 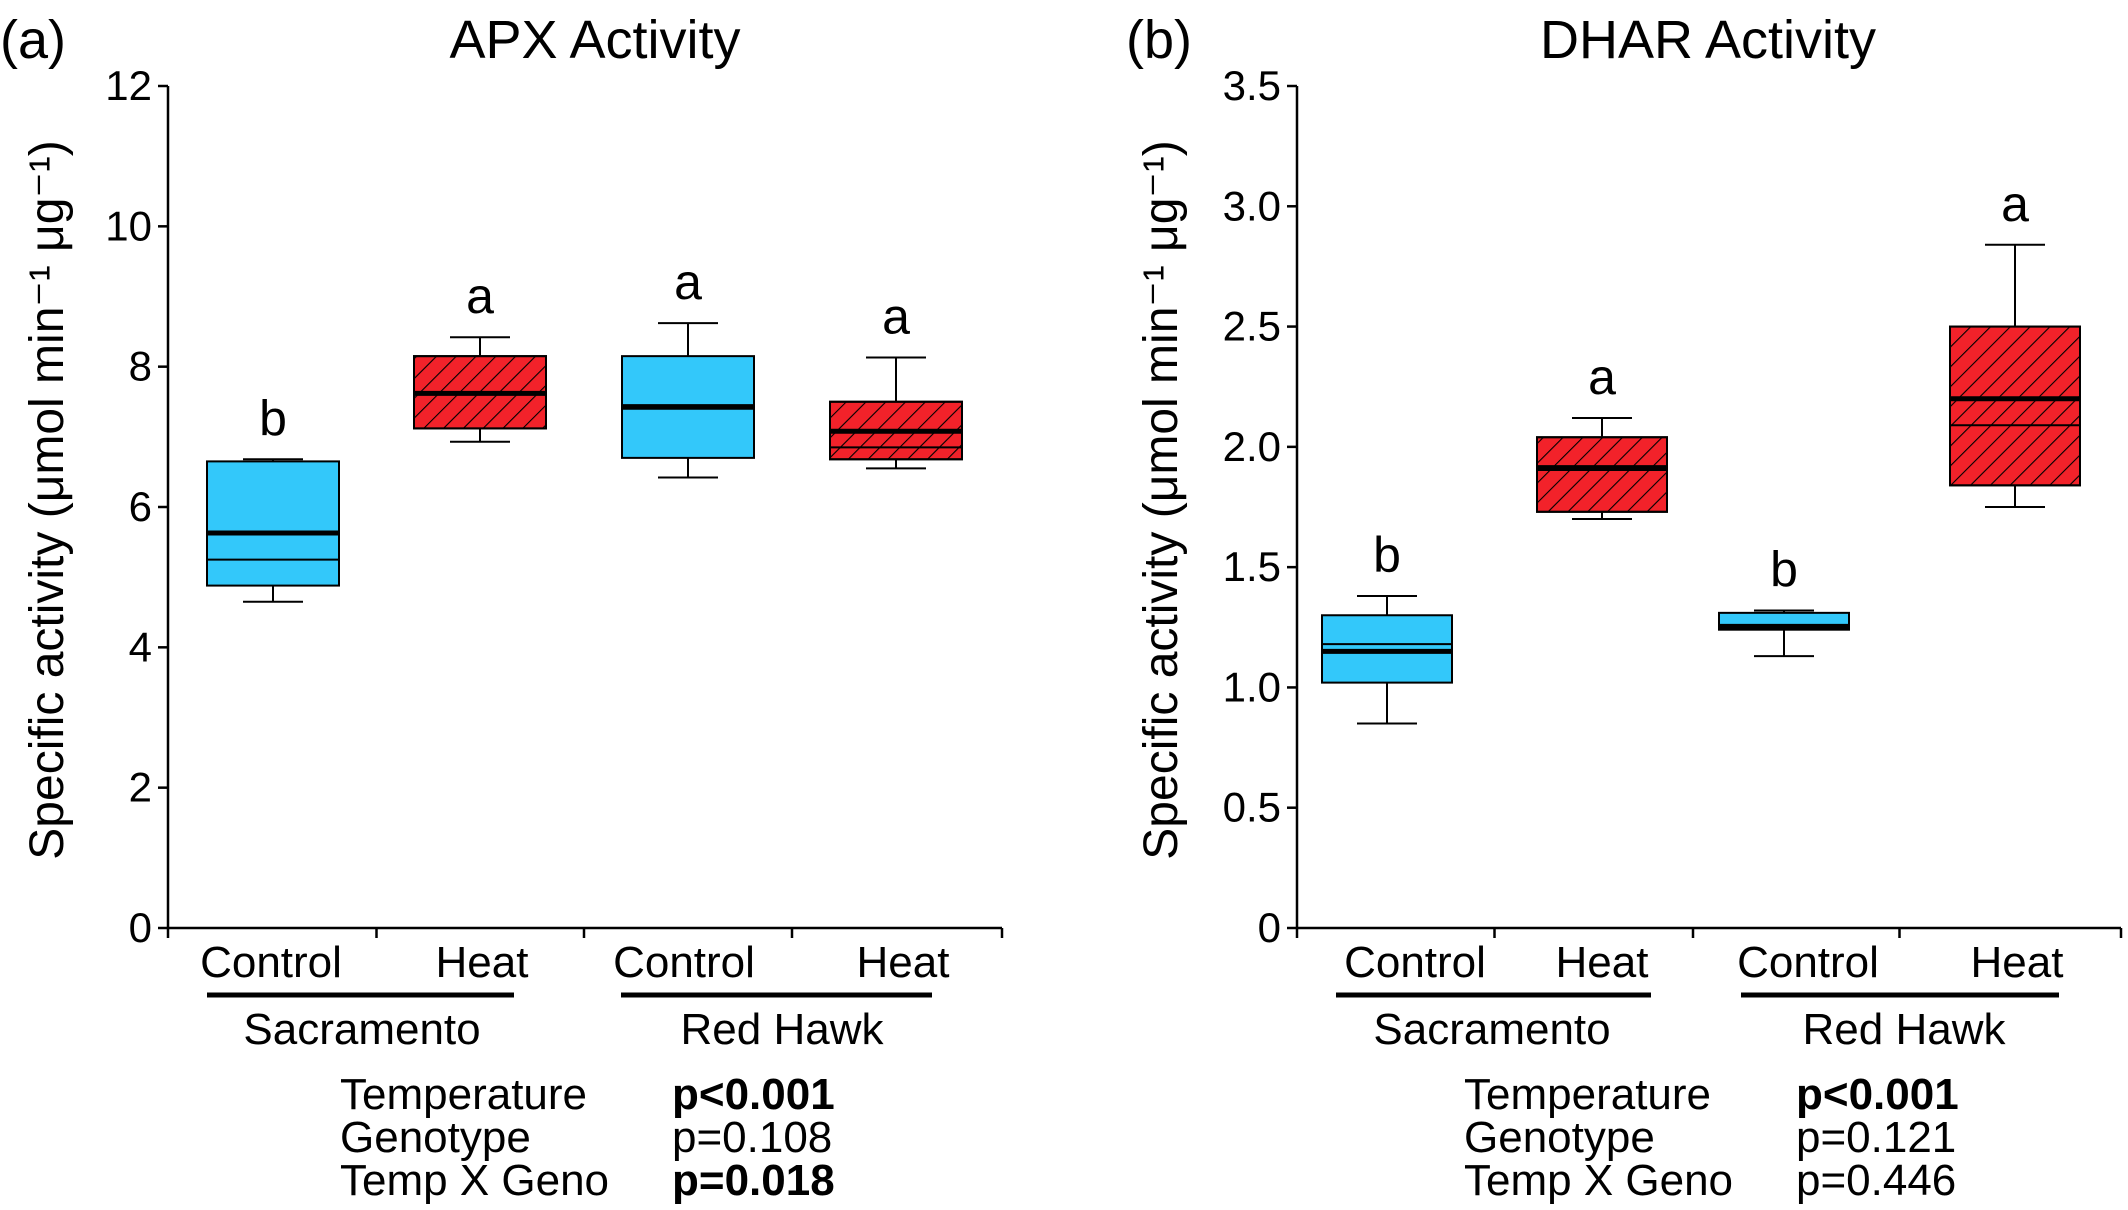 What do you see at coordinates (1159, 40) in the screenshot?
I see `panel-label: (b)` at bounding box center [1159, 40].